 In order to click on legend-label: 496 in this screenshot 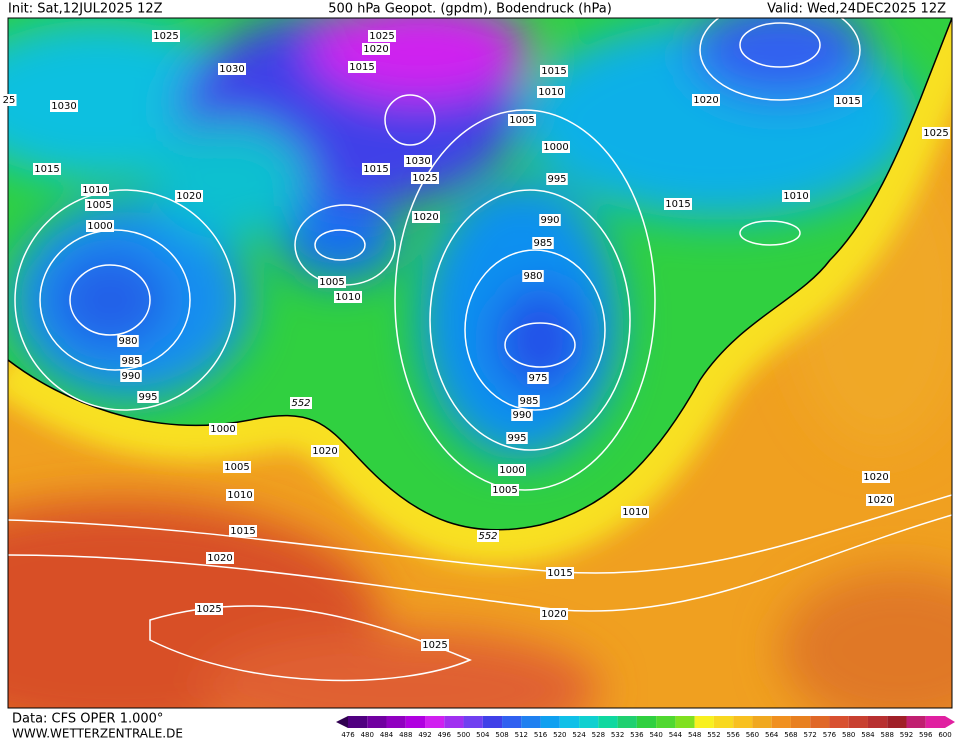, I will do `click(445, 735)`.